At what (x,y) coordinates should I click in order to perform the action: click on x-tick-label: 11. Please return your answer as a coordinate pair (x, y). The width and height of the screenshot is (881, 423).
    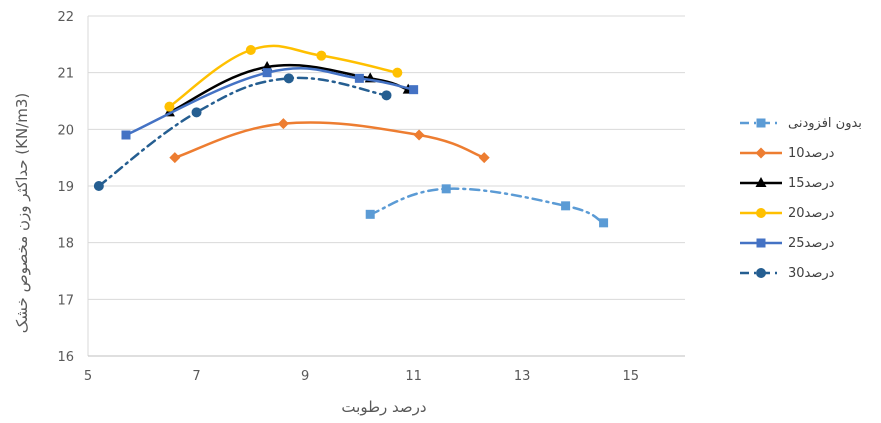
    Looking at the image, I should click on (413, 376).